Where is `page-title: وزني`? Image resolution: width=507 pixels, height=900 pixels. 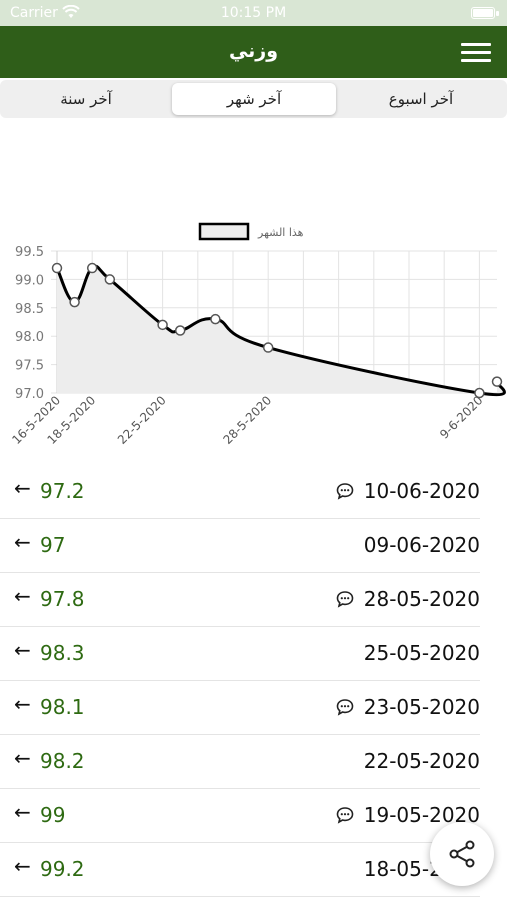 page-title: وزني is located at coordinates (253, 51).